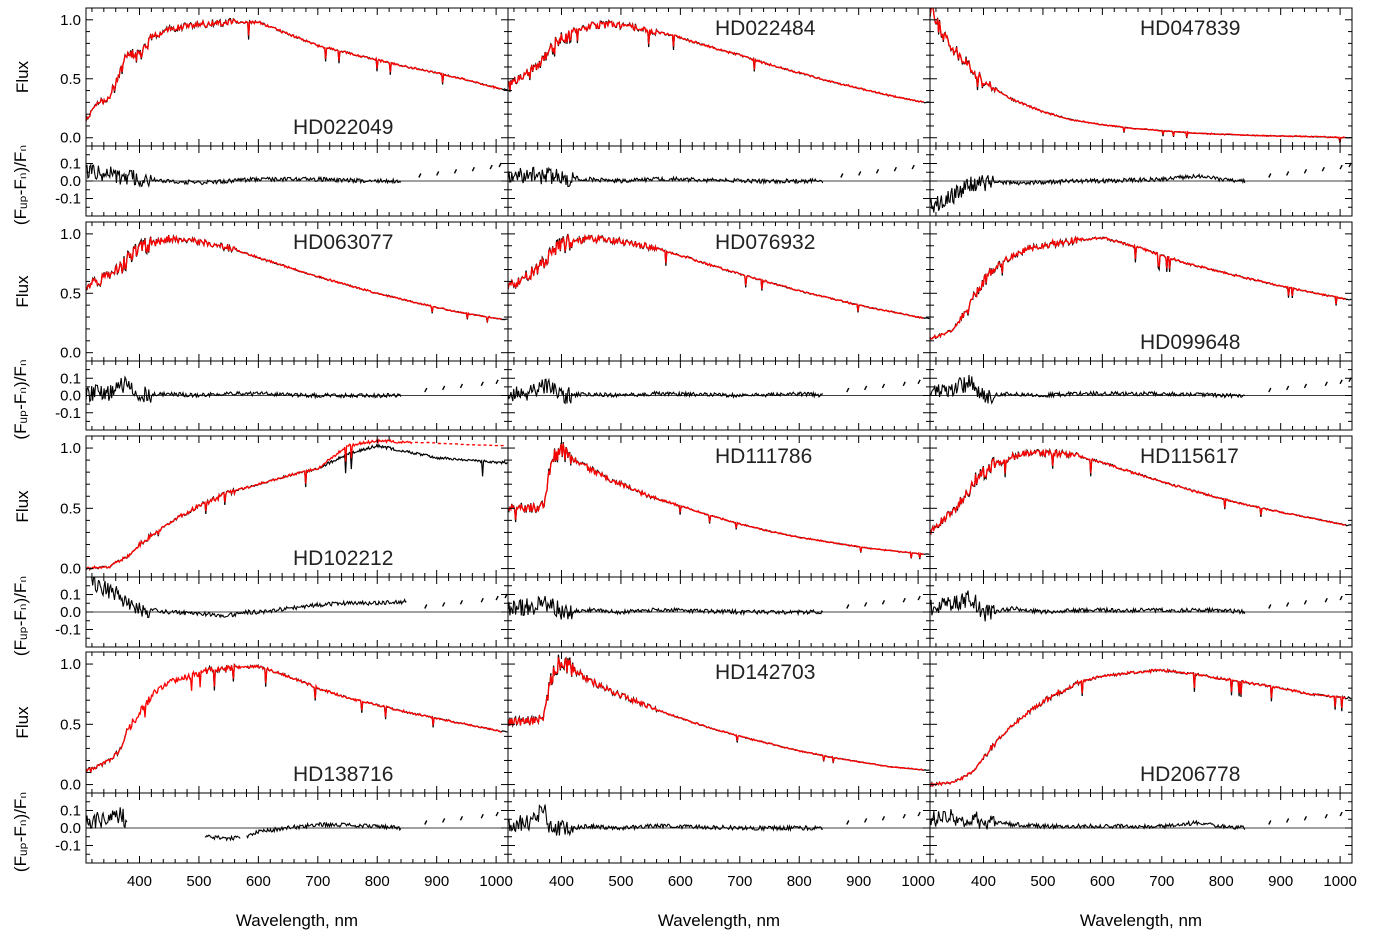  What do you see at coordinates (1190, 774) in the screenshot?
I see `star-label-hd206778: HD206778` at bounding box center [1190, 774].